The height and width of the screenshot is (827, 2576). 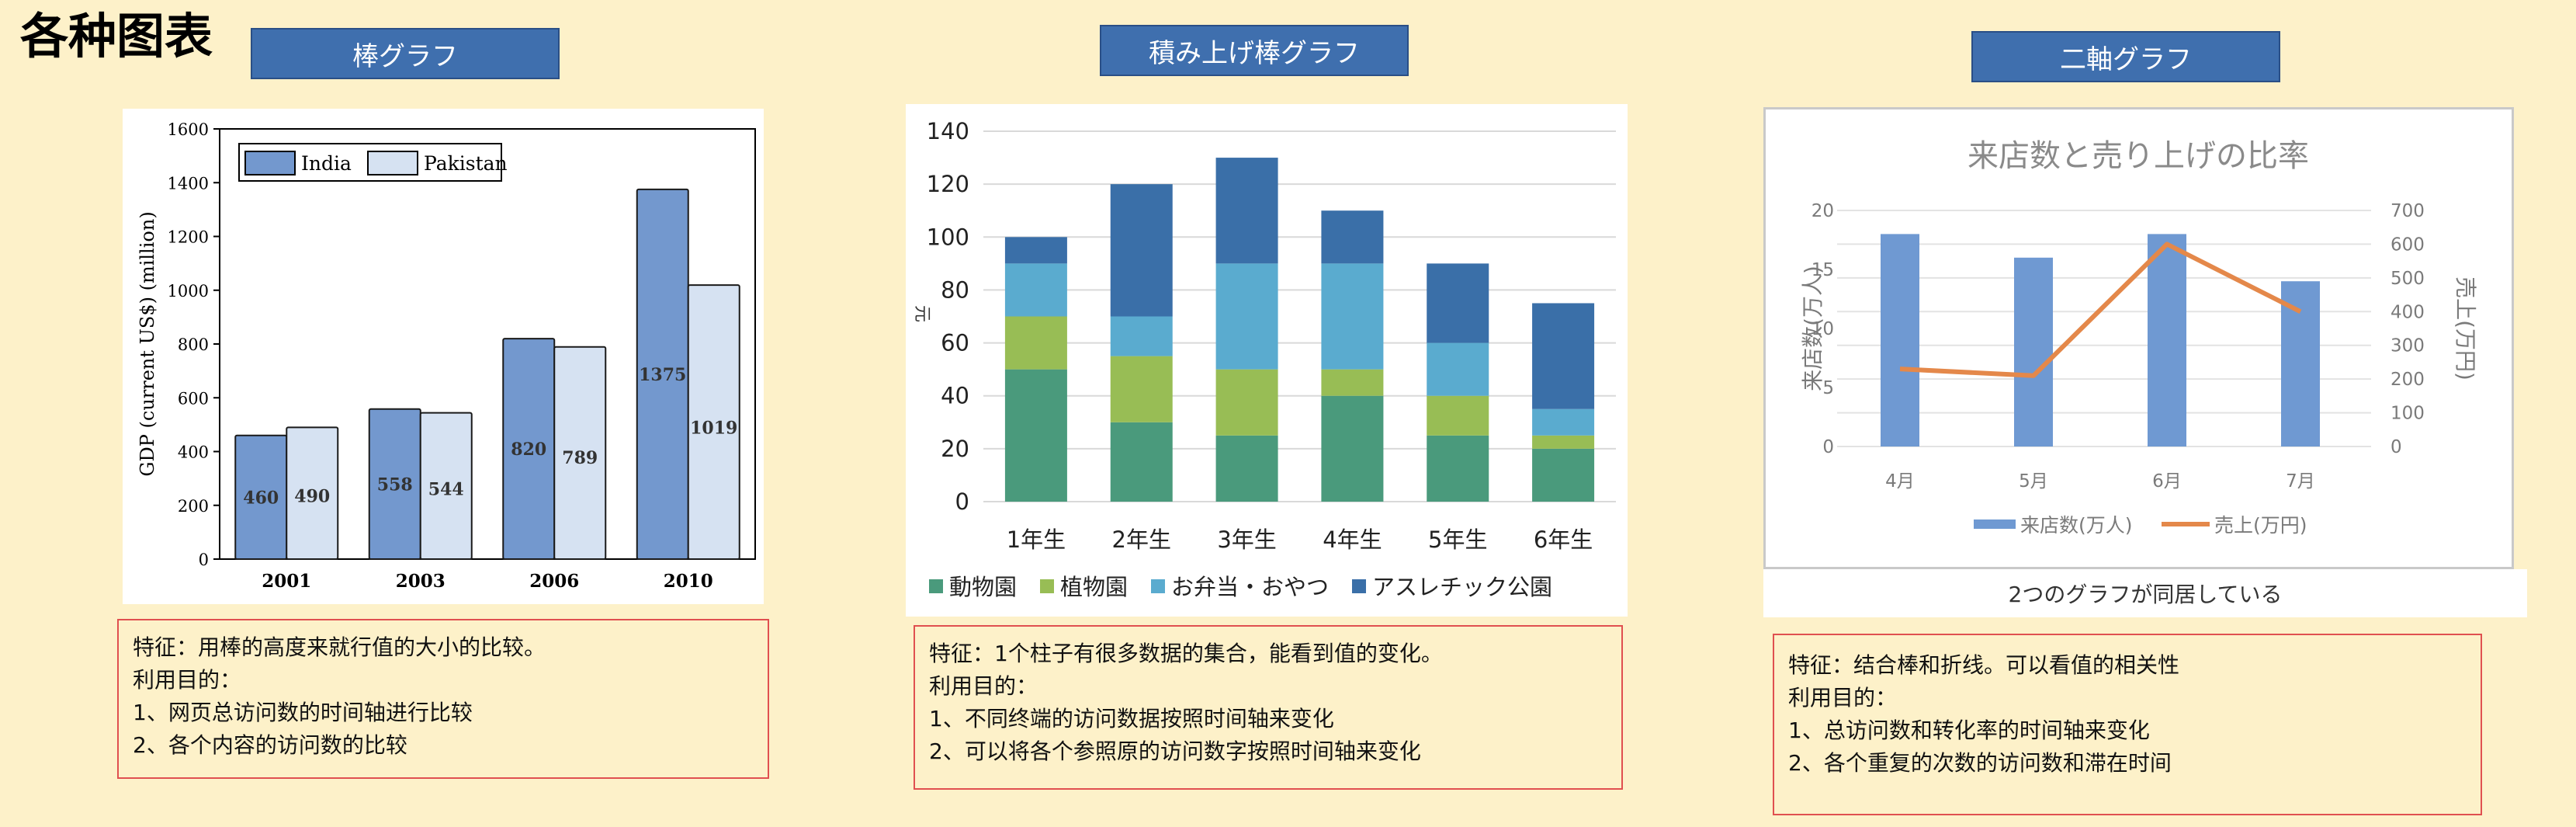 I want to click on y-tick-label: 200, so click(x=193, y=507).